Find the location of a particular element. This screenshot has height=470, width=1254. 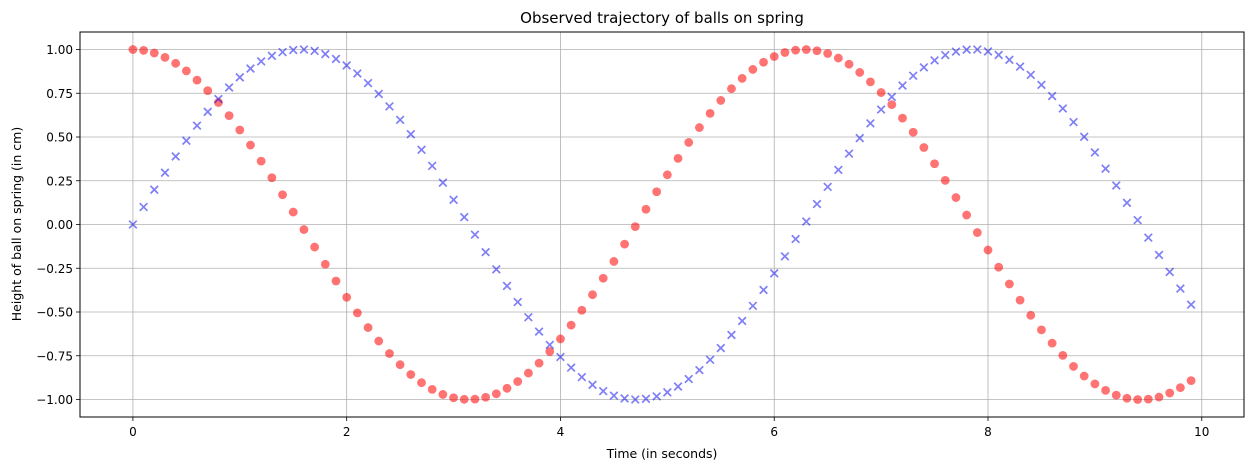

x-tick-label: 0 is located at coordinates (133, 432).